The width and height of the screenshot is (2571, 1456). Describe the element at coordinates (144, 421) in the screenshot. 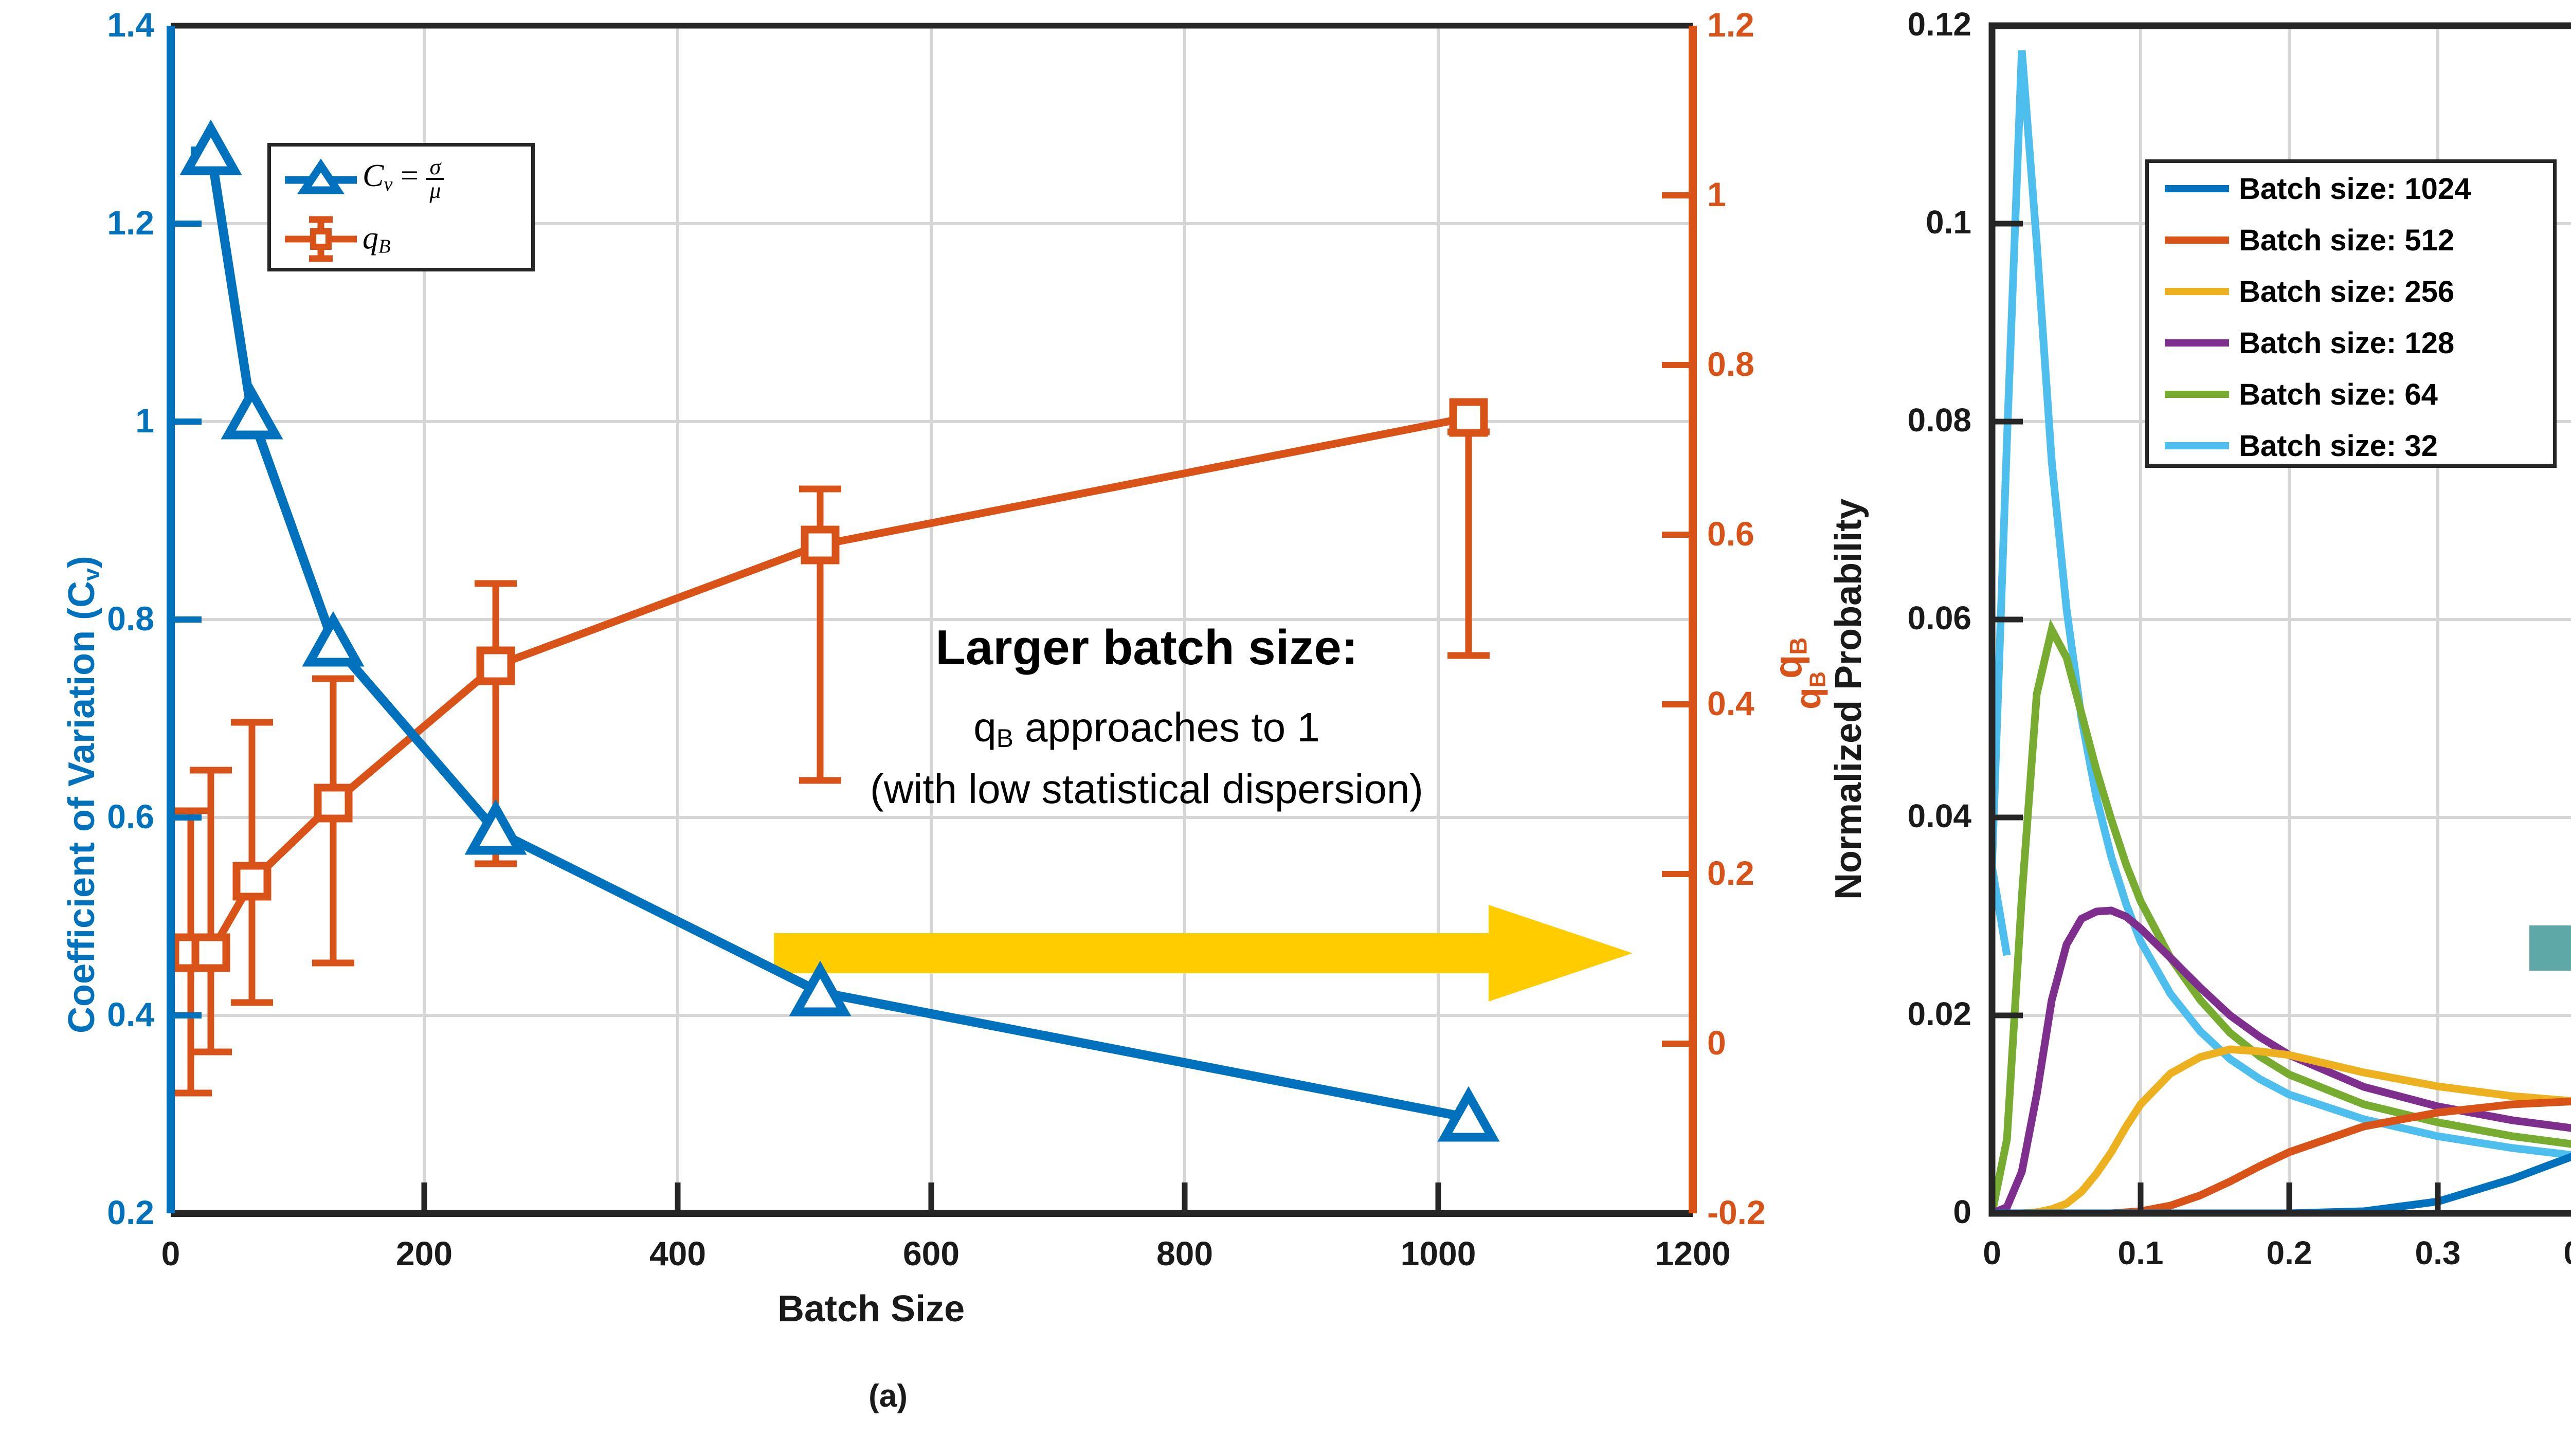

I see `ytick-left-a-4: 1` at that location.